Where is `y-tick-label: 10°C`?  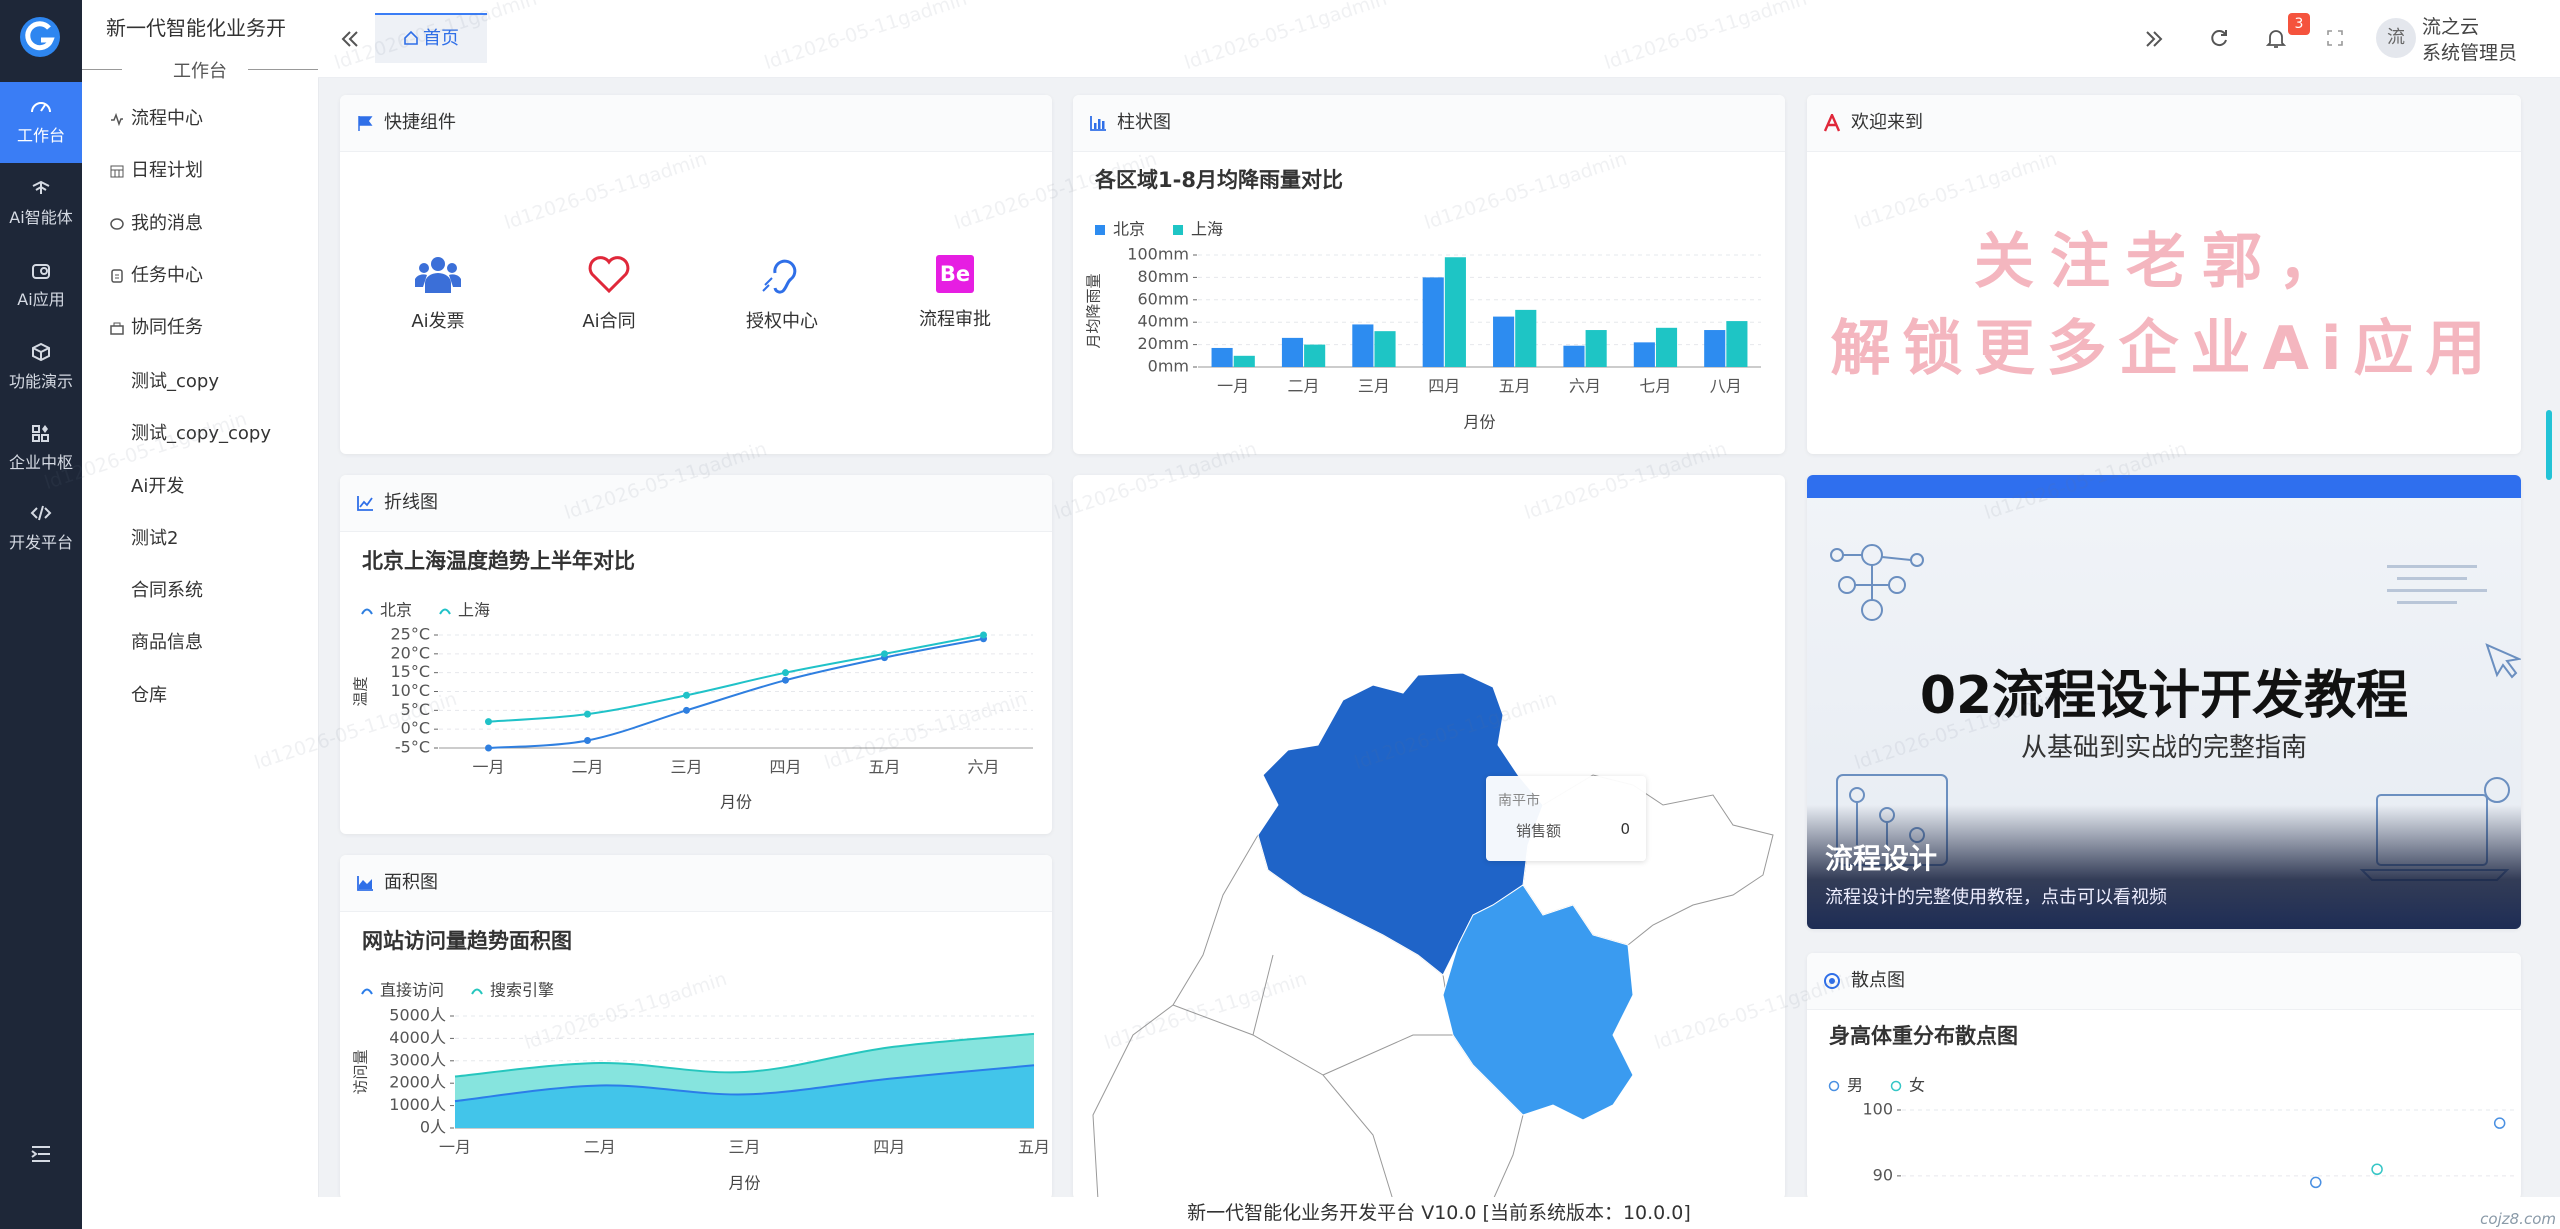
y-tick-label: 10°C is located at coordinates (410, 690).